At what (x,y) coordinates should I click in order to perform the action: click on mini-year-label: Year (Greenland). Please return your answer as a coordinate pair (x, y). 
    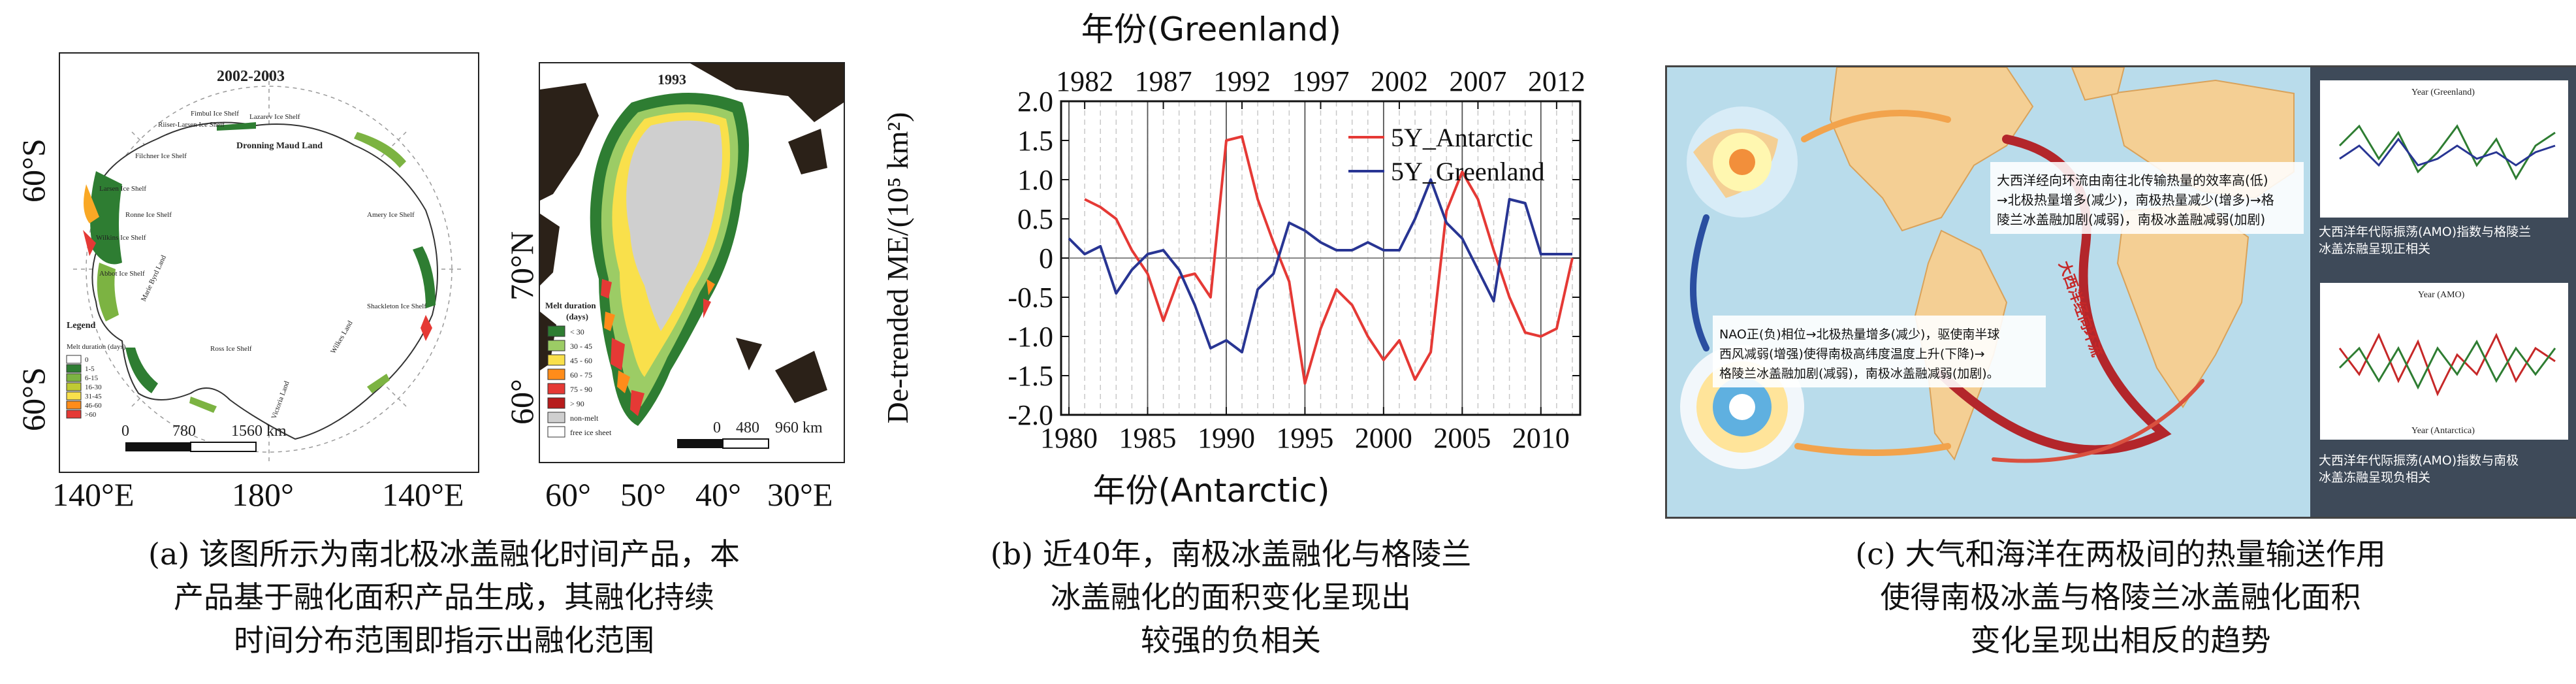
    Looking at the image, I should click on (2443, 92).